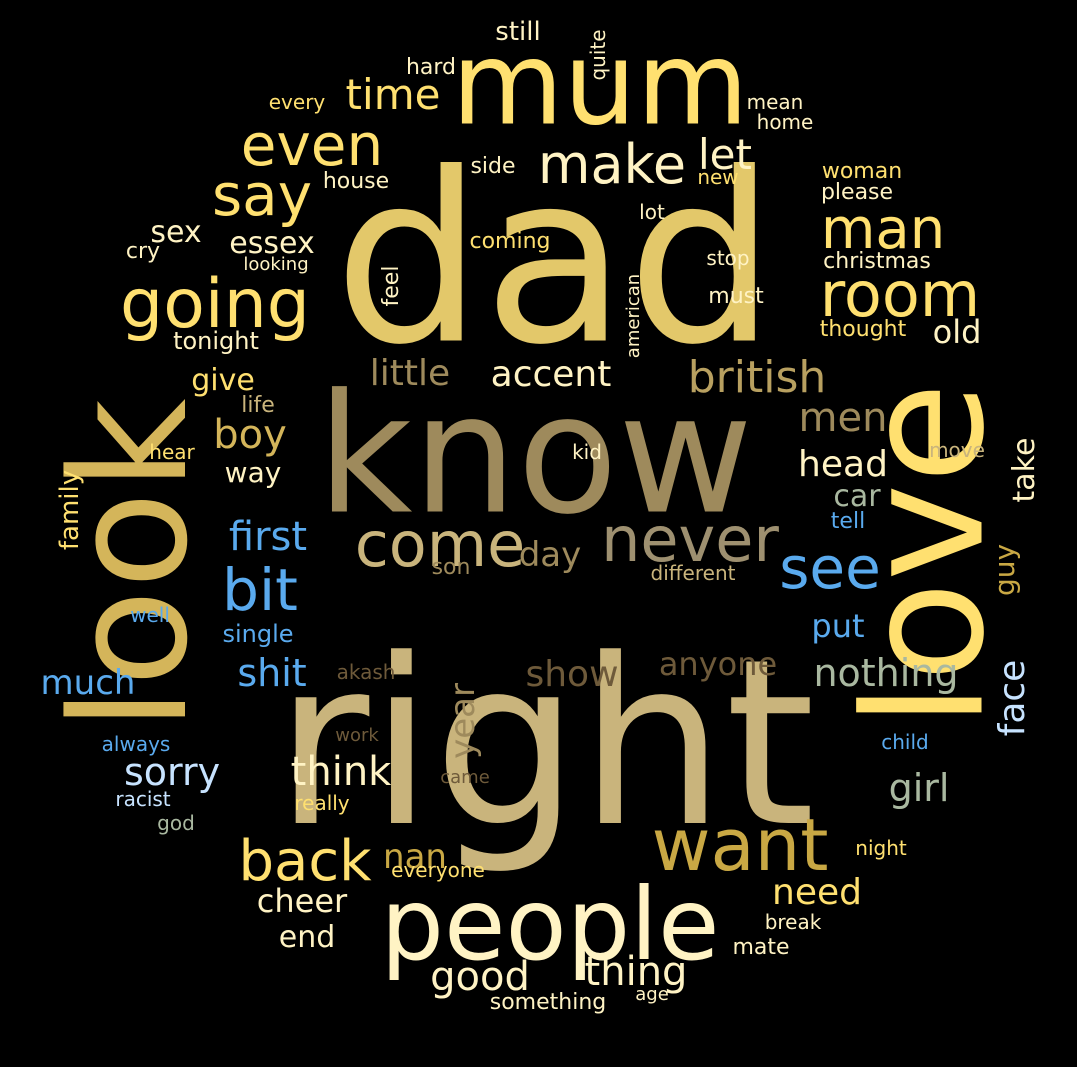  What do you see at coordinates (693, 573) in the screenshot?
I see `word-different: different` at bounding box center [693, 573].